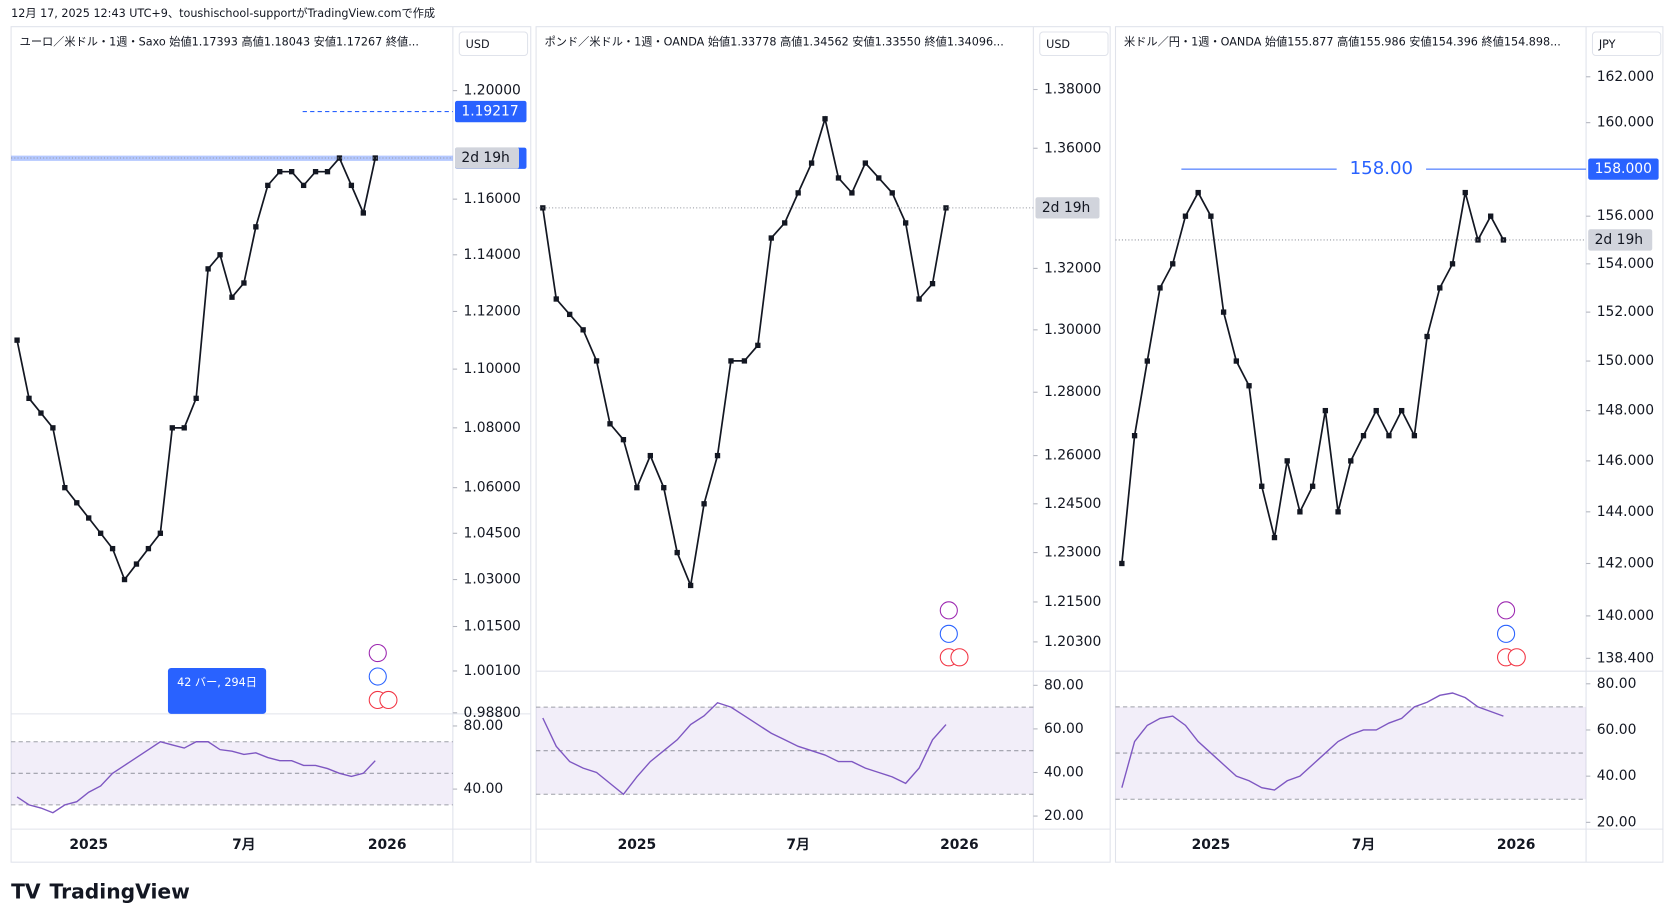 The image size is (1674, 923). I want to click on price-tag-label: 1.19217, so click(489, 112).